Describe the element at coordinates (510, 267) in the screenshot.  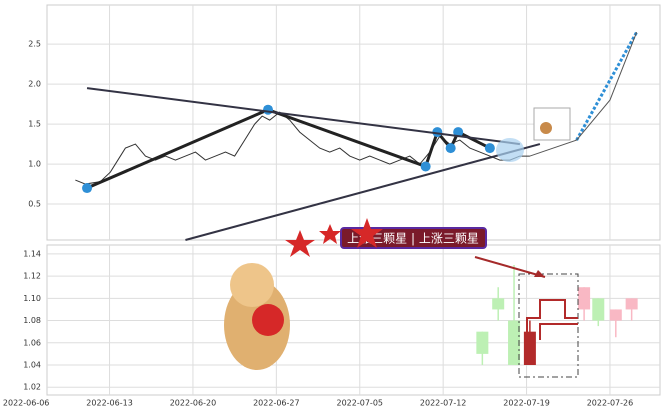
I see `pointer-arrow` at that location.